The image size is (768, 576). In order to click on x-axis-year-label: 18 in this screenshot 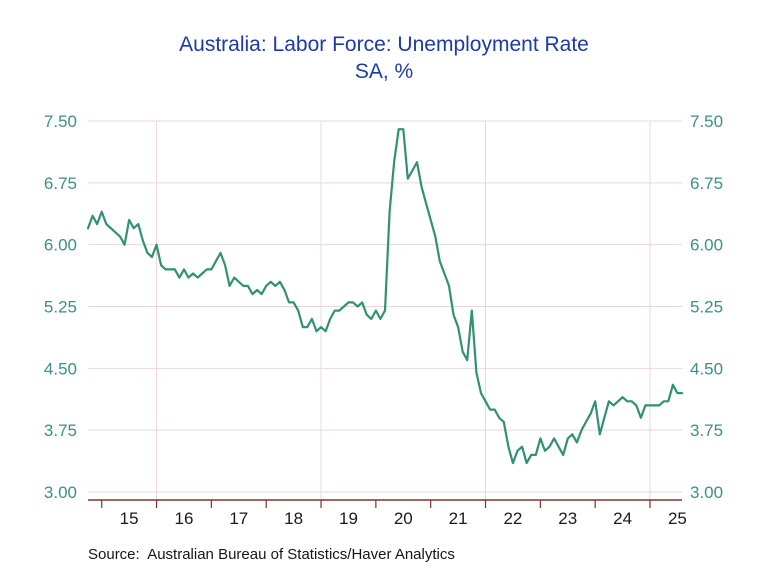, I will do `click(293, 518)`.